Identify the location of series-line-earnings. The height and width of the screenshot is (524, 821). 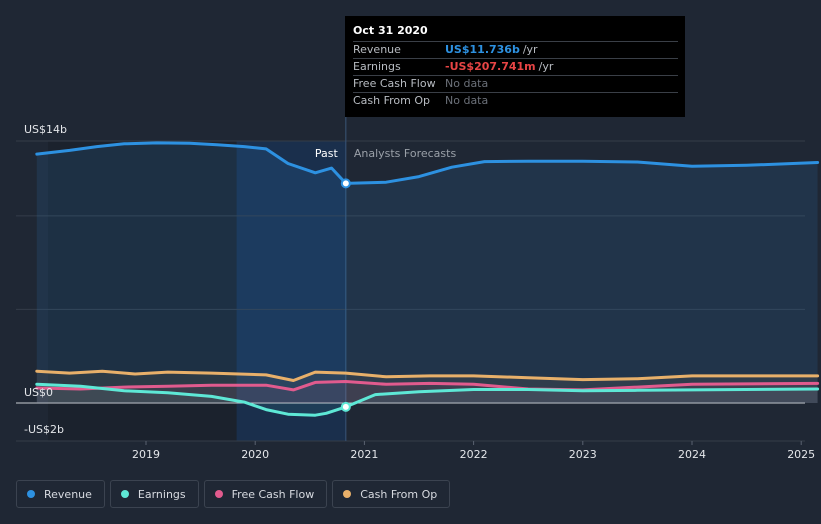
(427, 399).